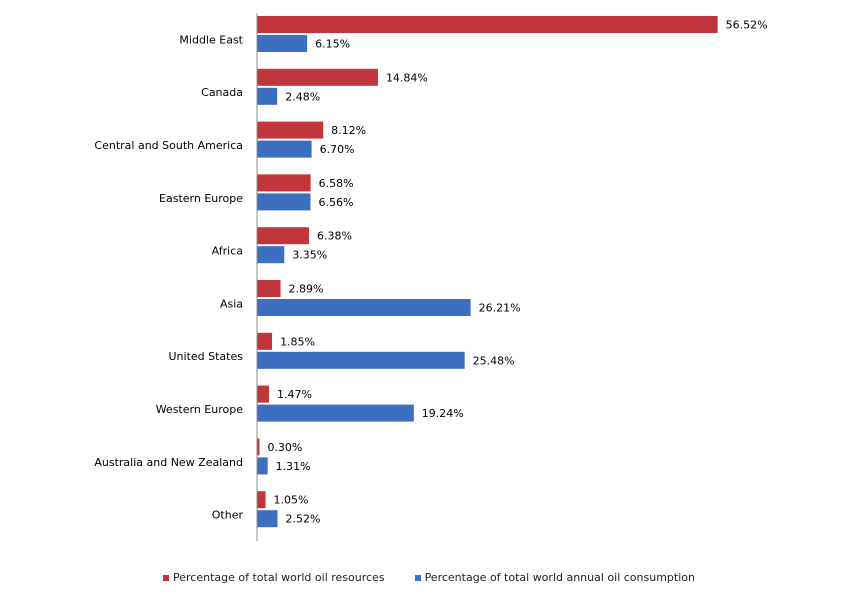 This screenshot has width=858, height=594. I want to click on resources-bar-eastern-europe, so click(284, 183).